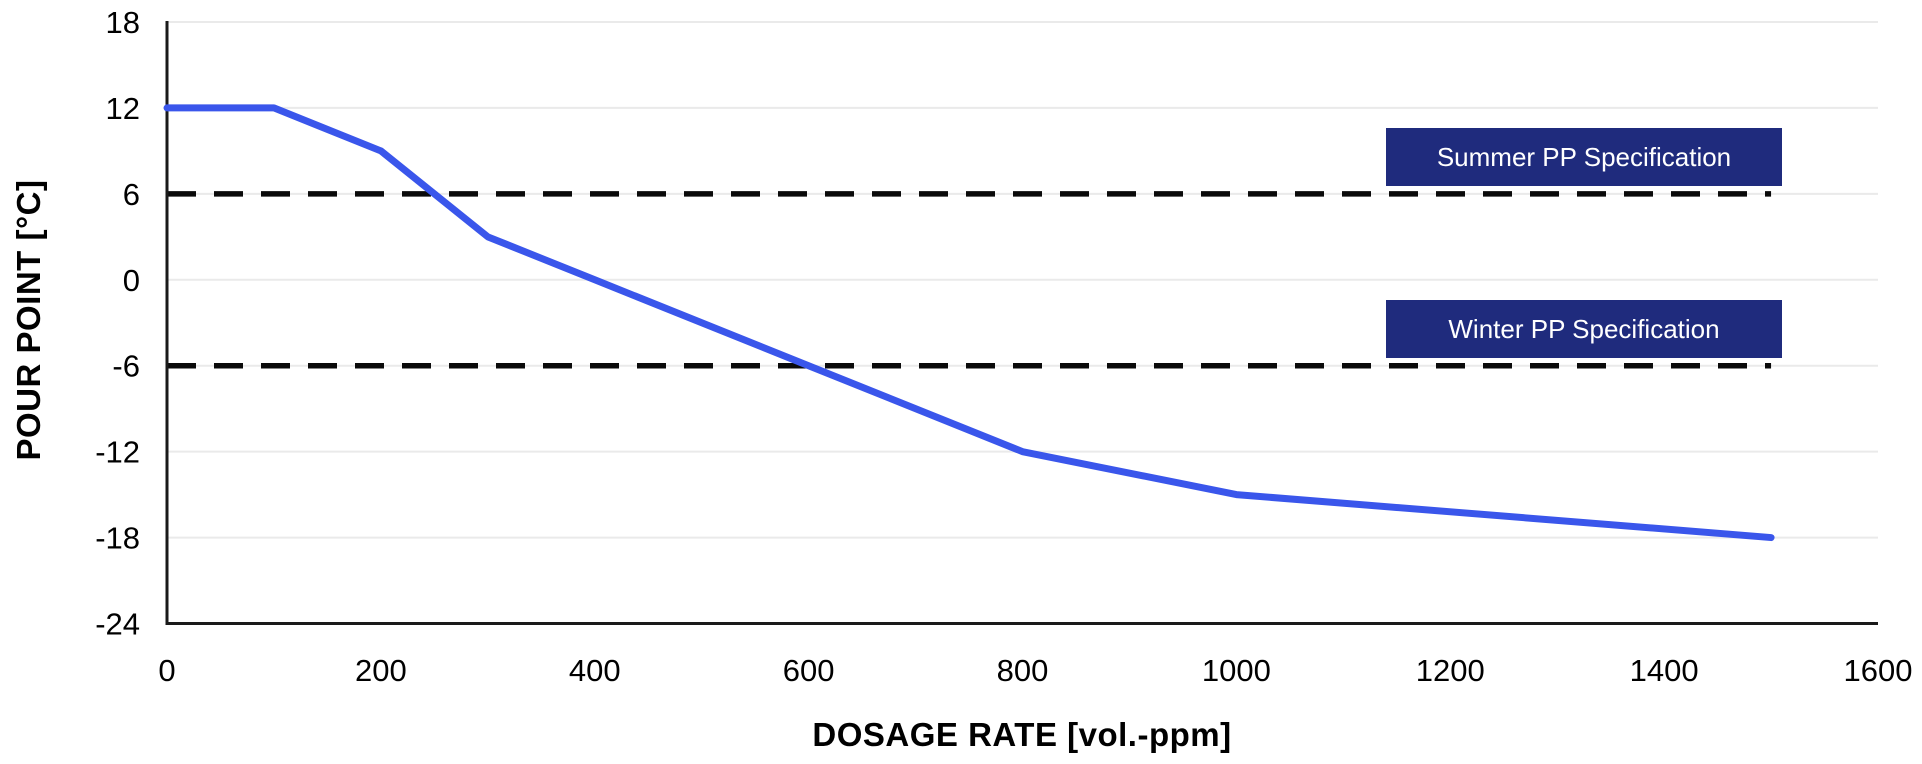 This screenshot has width=1922, height=764. I want to click on x-tick-label-200: 200, so click(381, 670).